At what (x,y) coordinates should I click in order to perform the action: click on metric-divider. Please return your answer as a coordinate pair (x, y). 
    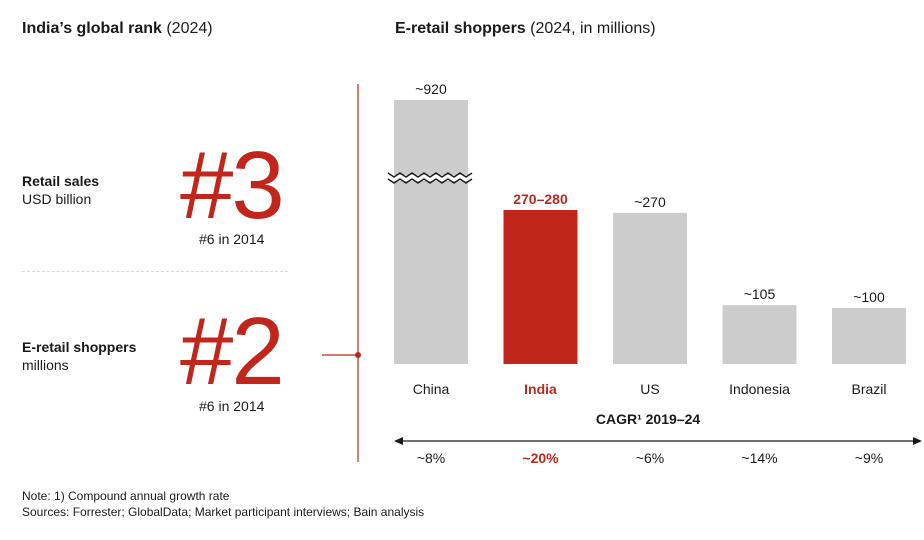
    Looking at the image, I should click on (155, 271).